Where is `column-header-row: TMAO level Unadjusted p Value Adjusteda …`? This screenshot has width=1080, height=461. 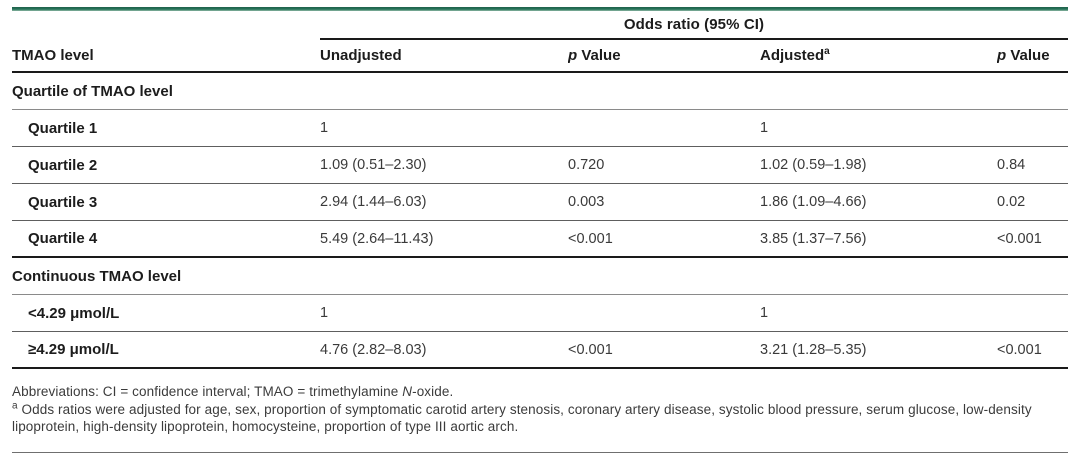 column-header-row: TMAO level Unadjusted p Value Adjusteda … is located at coordinates (540, 56).